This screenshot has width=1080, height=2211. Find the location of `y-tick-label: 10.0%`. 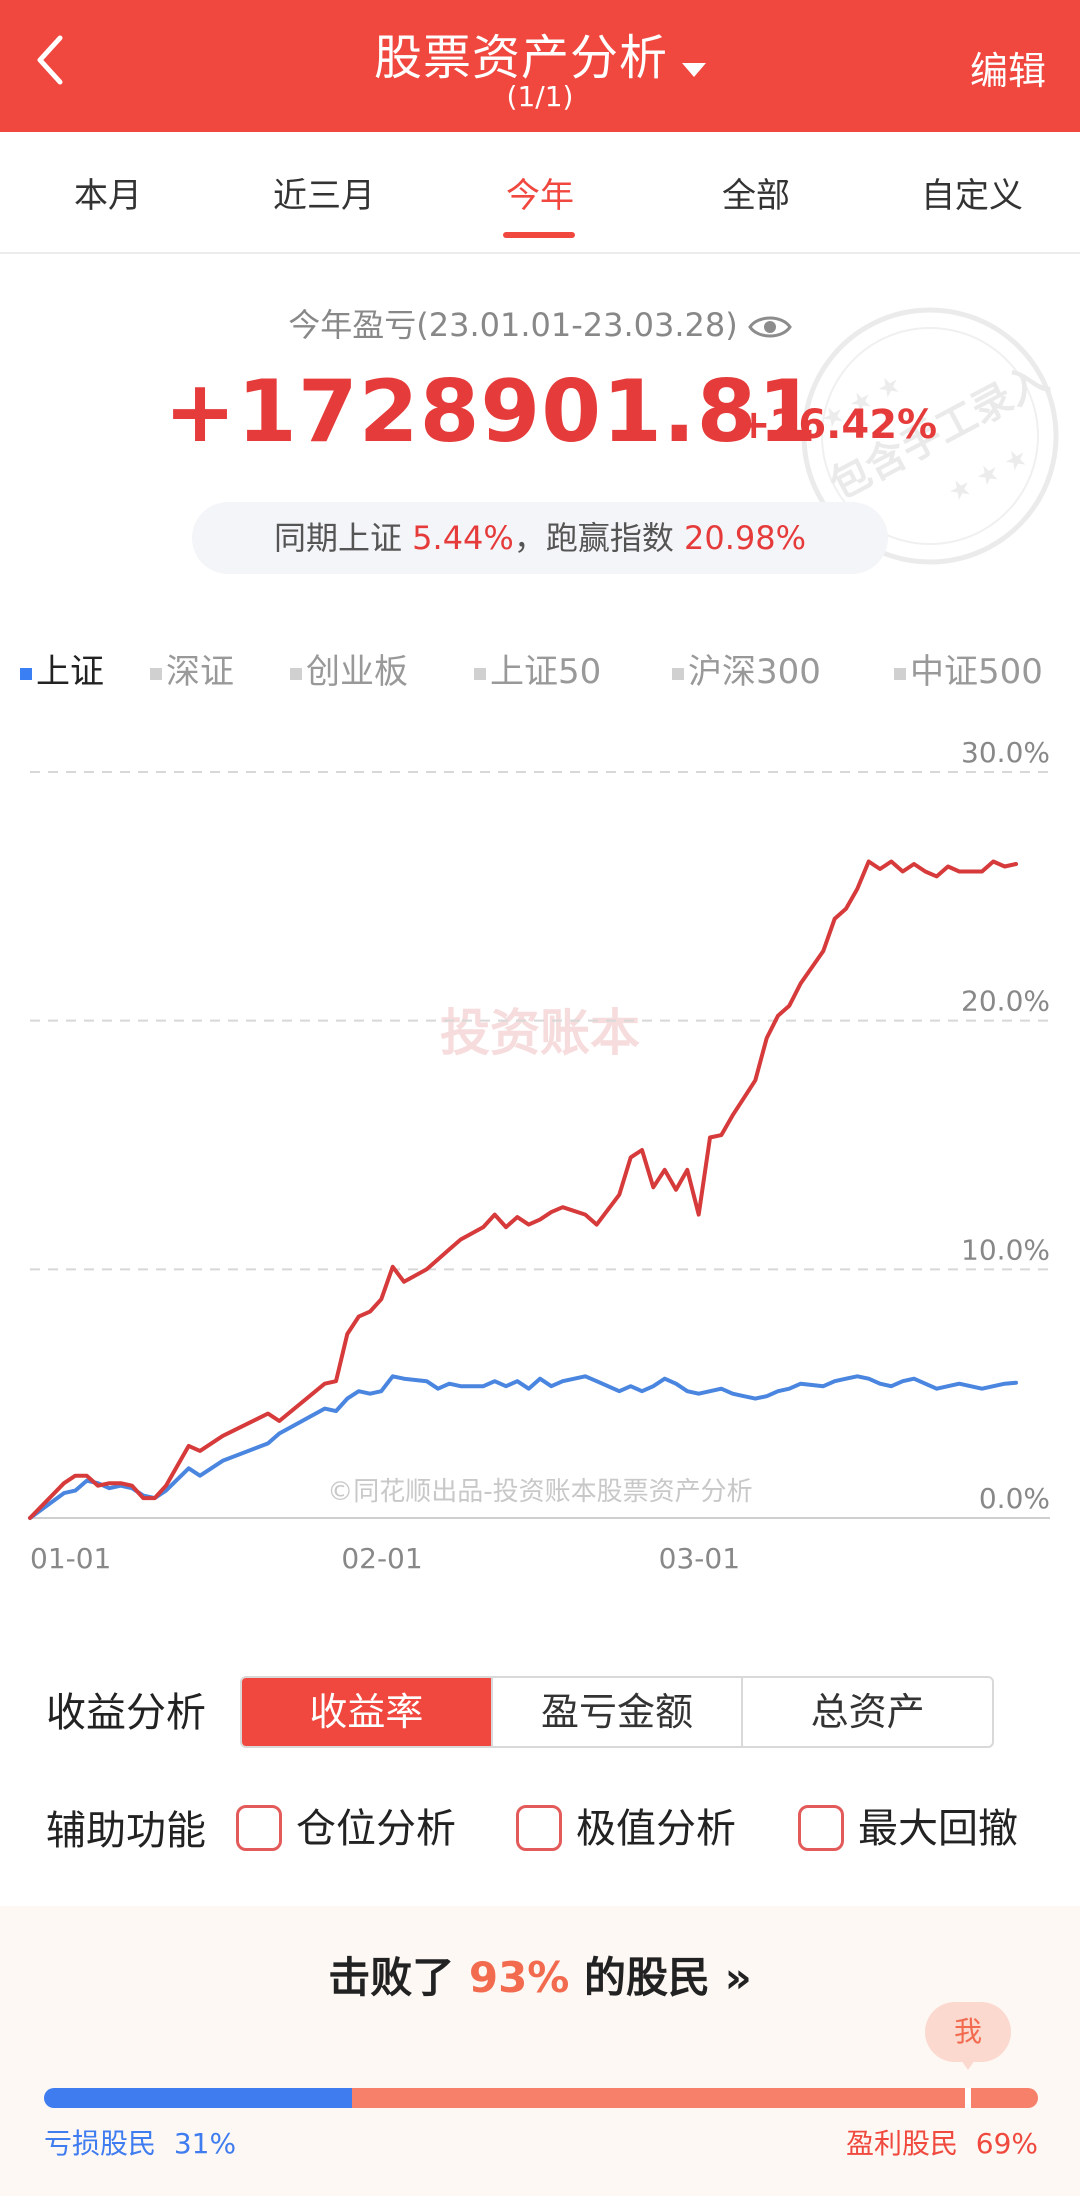

y-tick-label: 10.0% is located at coordinates (1005, 1249).